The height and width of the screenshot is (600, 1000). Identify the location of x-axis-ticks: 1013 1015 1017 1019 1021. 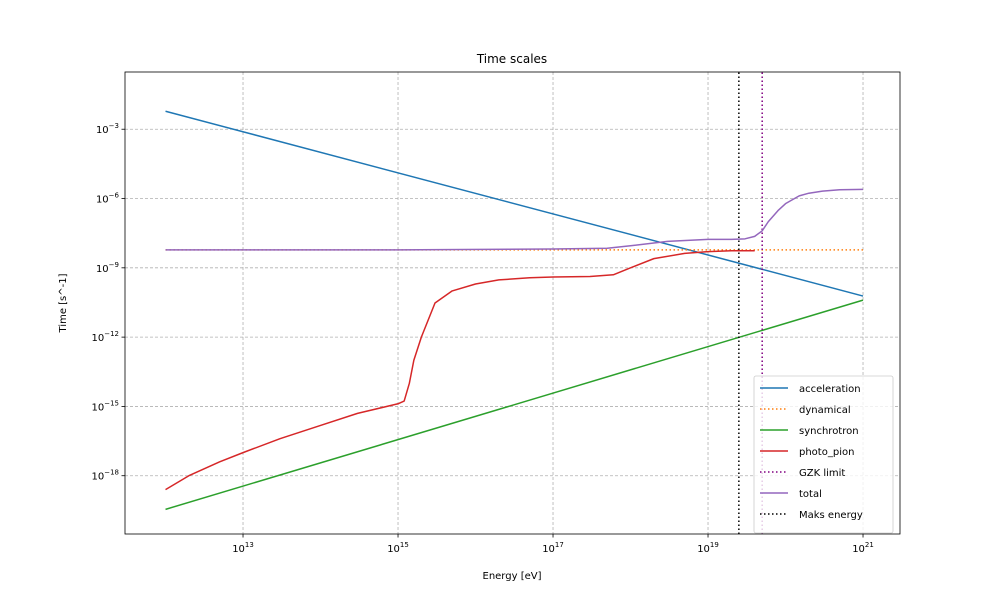
(553, 544).